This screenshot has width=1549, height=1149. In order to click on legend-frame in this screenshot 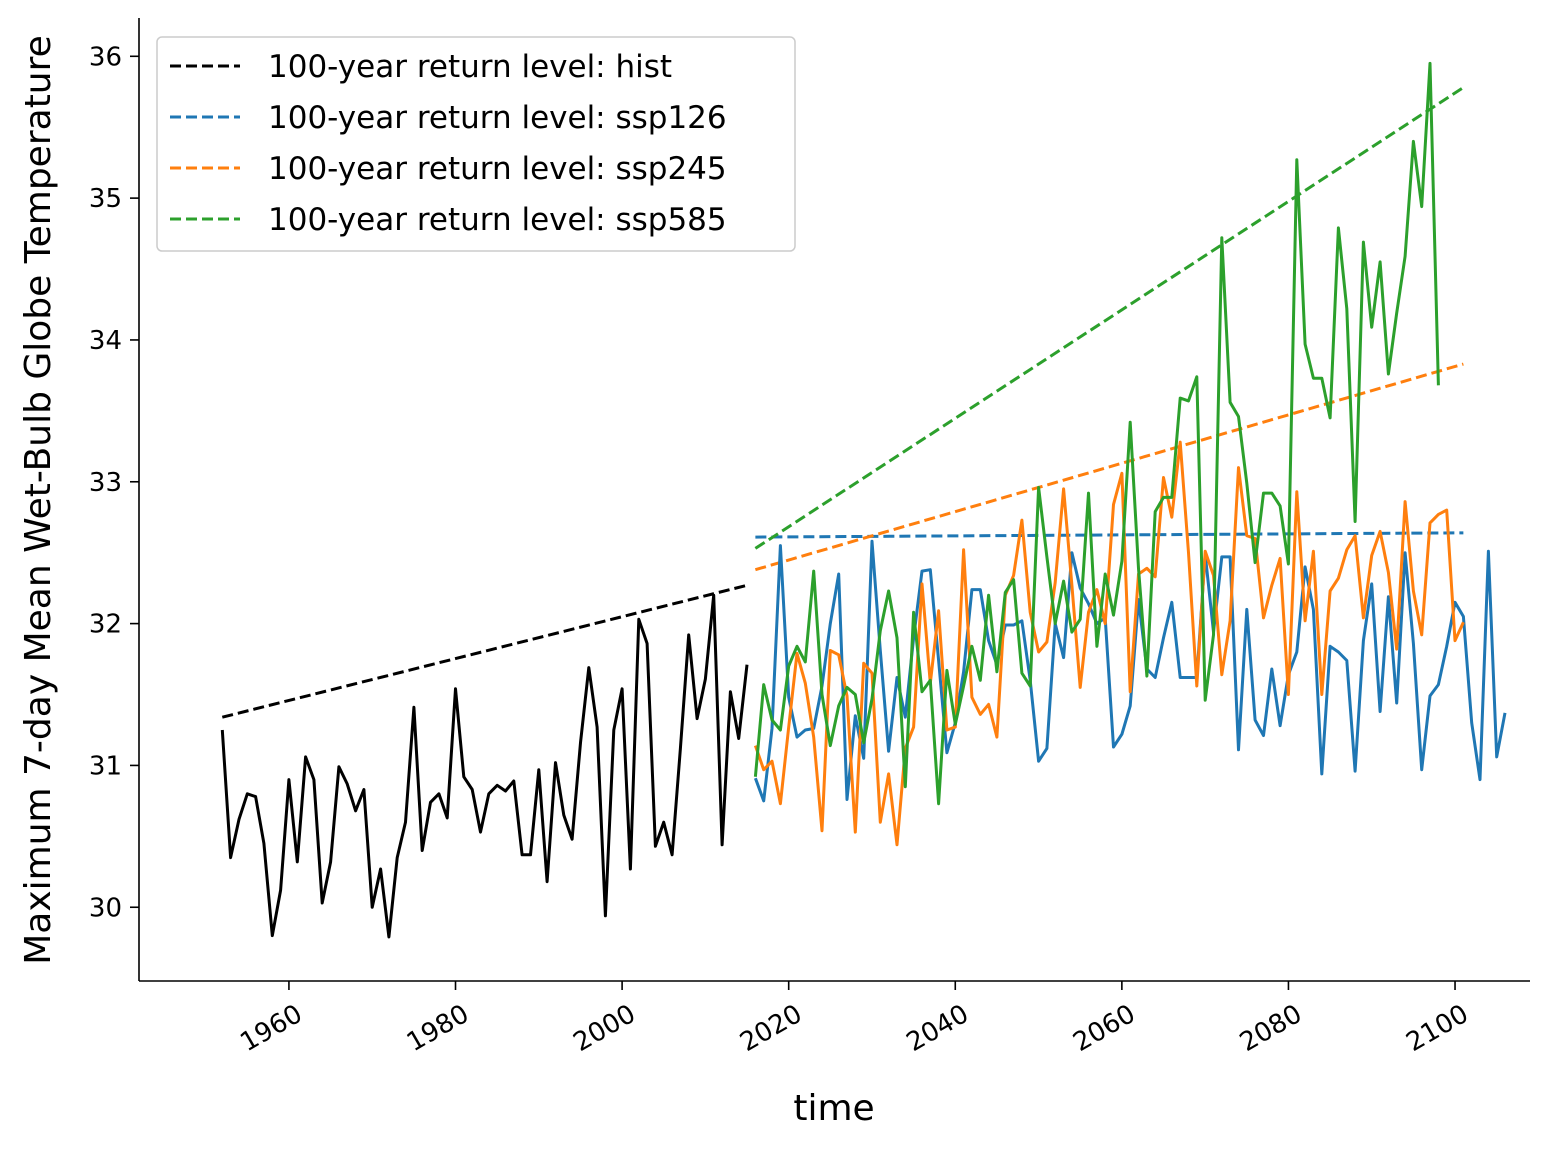, I will do `click(476, 144)`.